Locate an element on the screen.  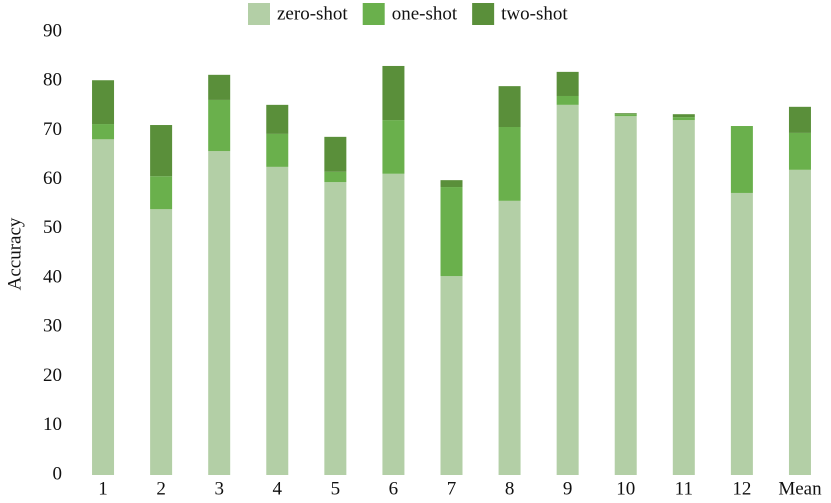
y-tick-label: 30 is located at coordinates (52, 326).